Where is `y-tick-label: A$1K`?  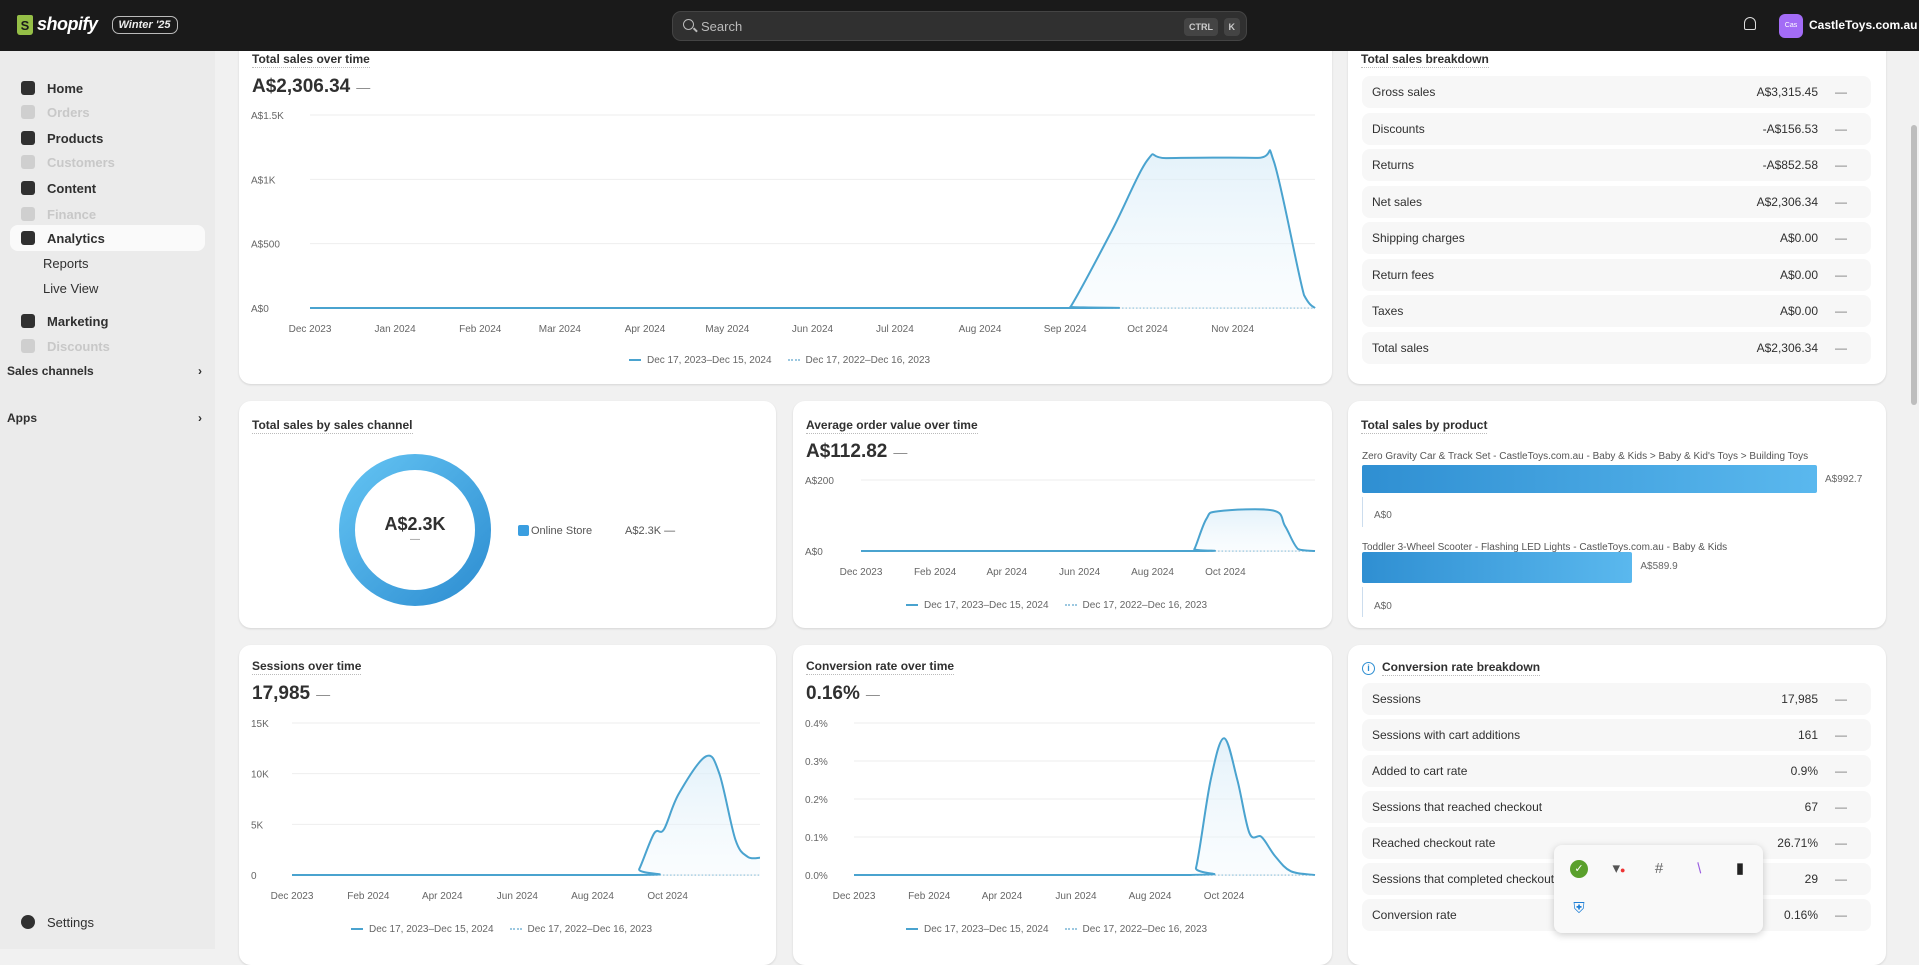
y-tick-label: A$1K is located at coordinates (263, 180).